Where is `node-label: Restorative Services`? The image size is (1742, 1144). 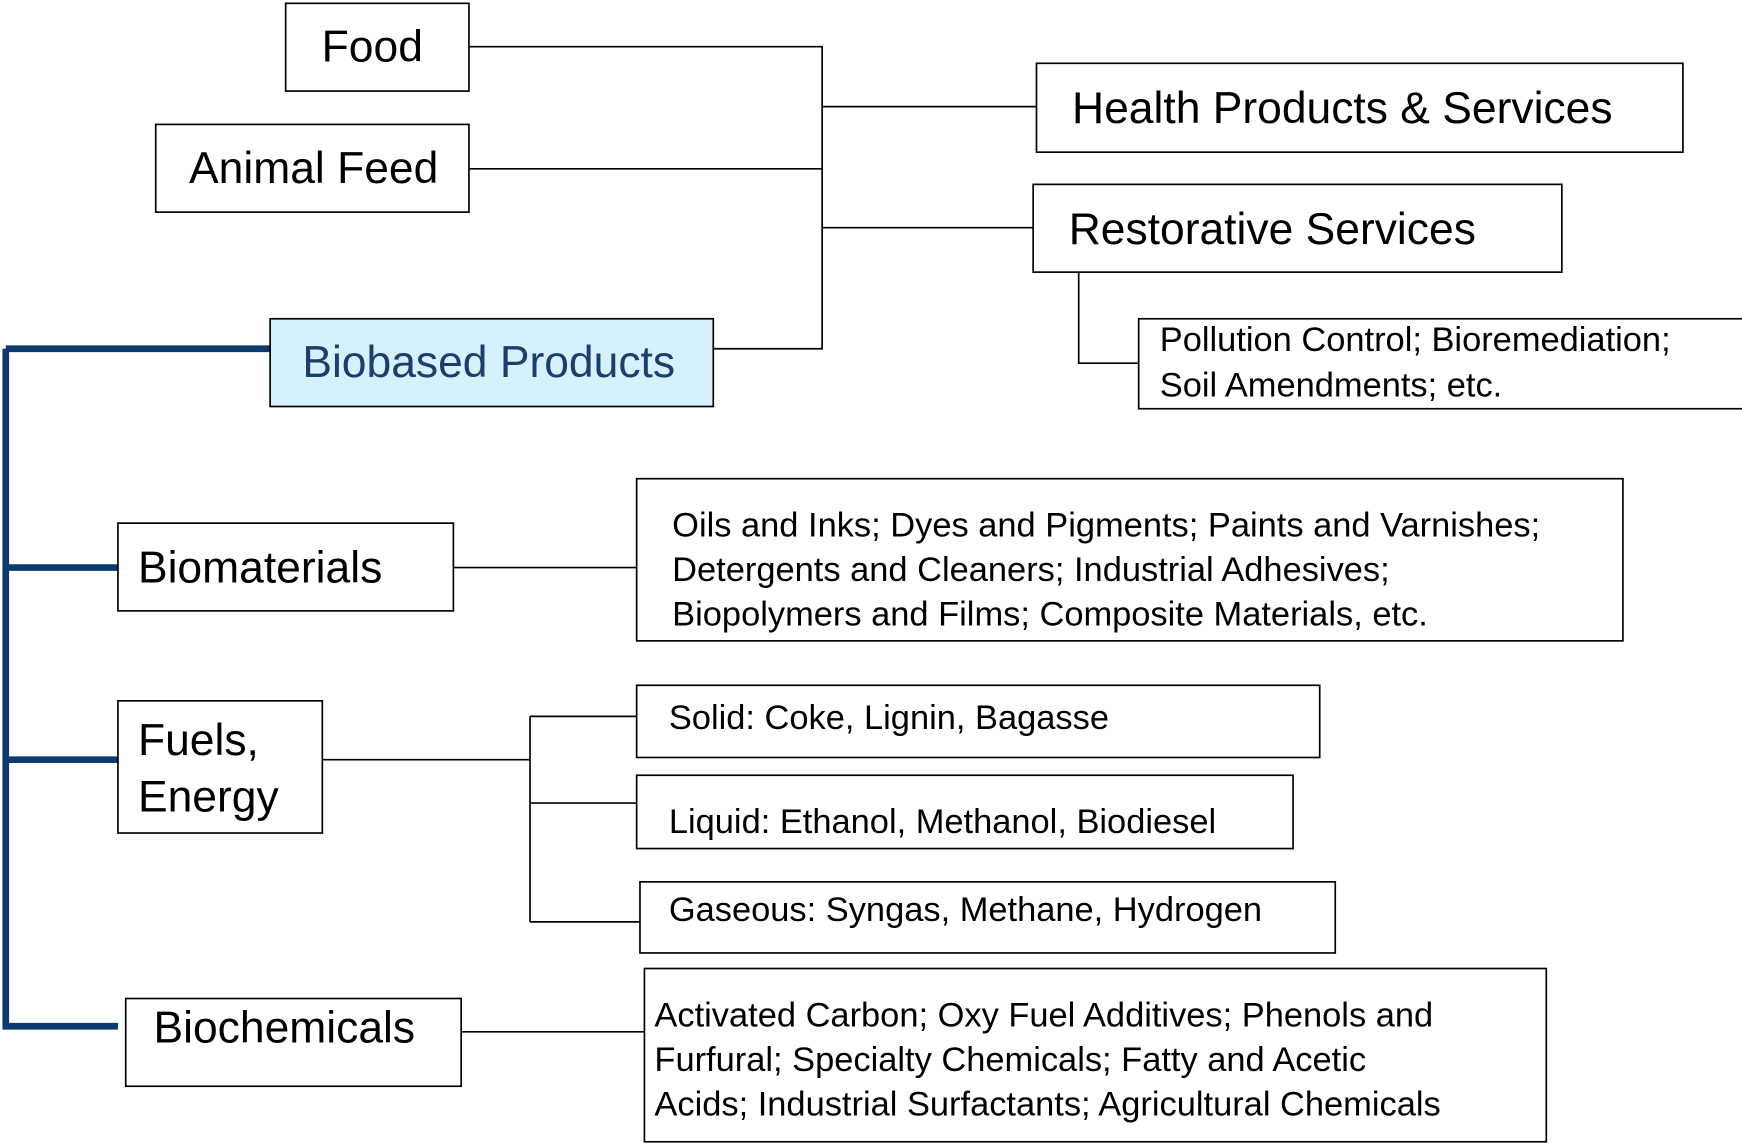
node-label: Restorative Services is located at coordinates (1272, 229).